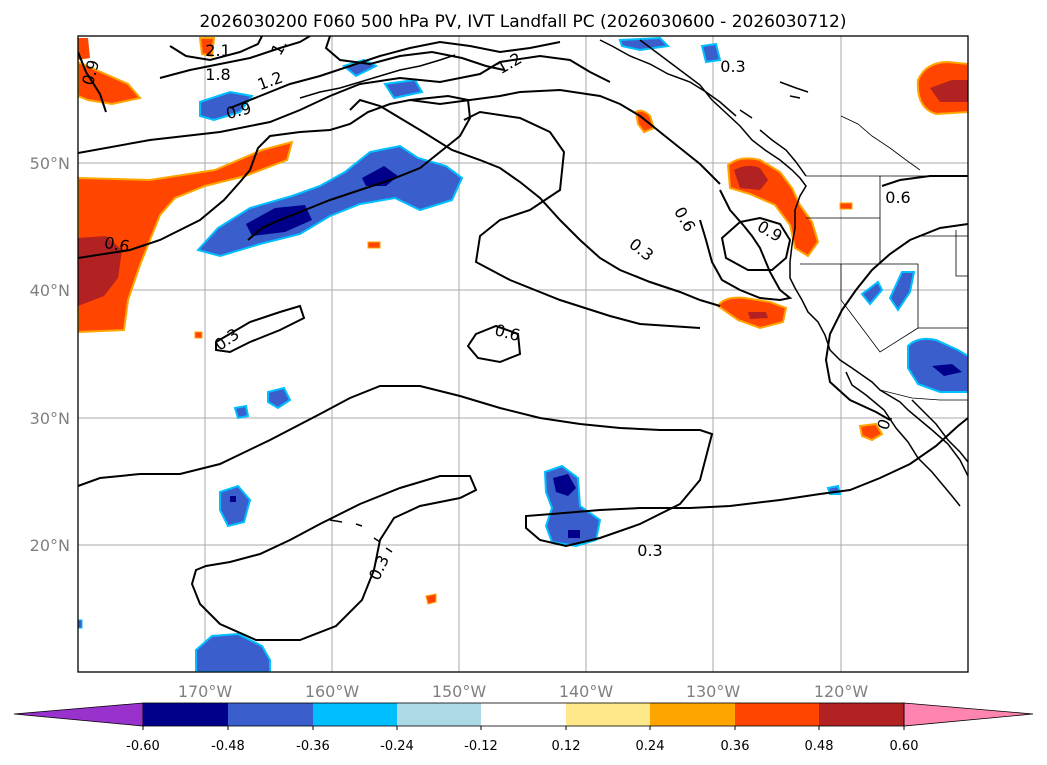 The image size is (1047, 765). What do you see at coordinates (233, 499) in the screenshot?
I see `anomaly-mid-3-core` at bounding box center [233, 499].